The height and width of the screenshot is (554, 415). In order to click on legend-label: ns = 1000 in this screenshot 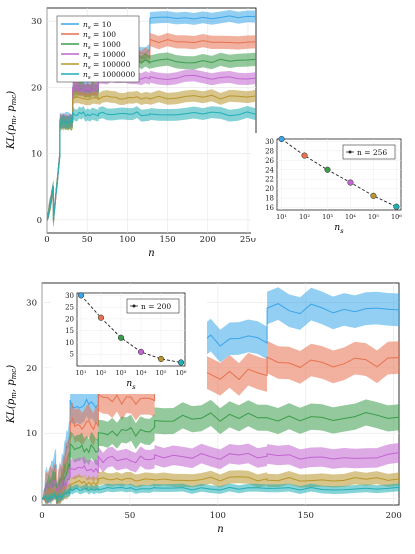, I will do `click(102, 45)`.